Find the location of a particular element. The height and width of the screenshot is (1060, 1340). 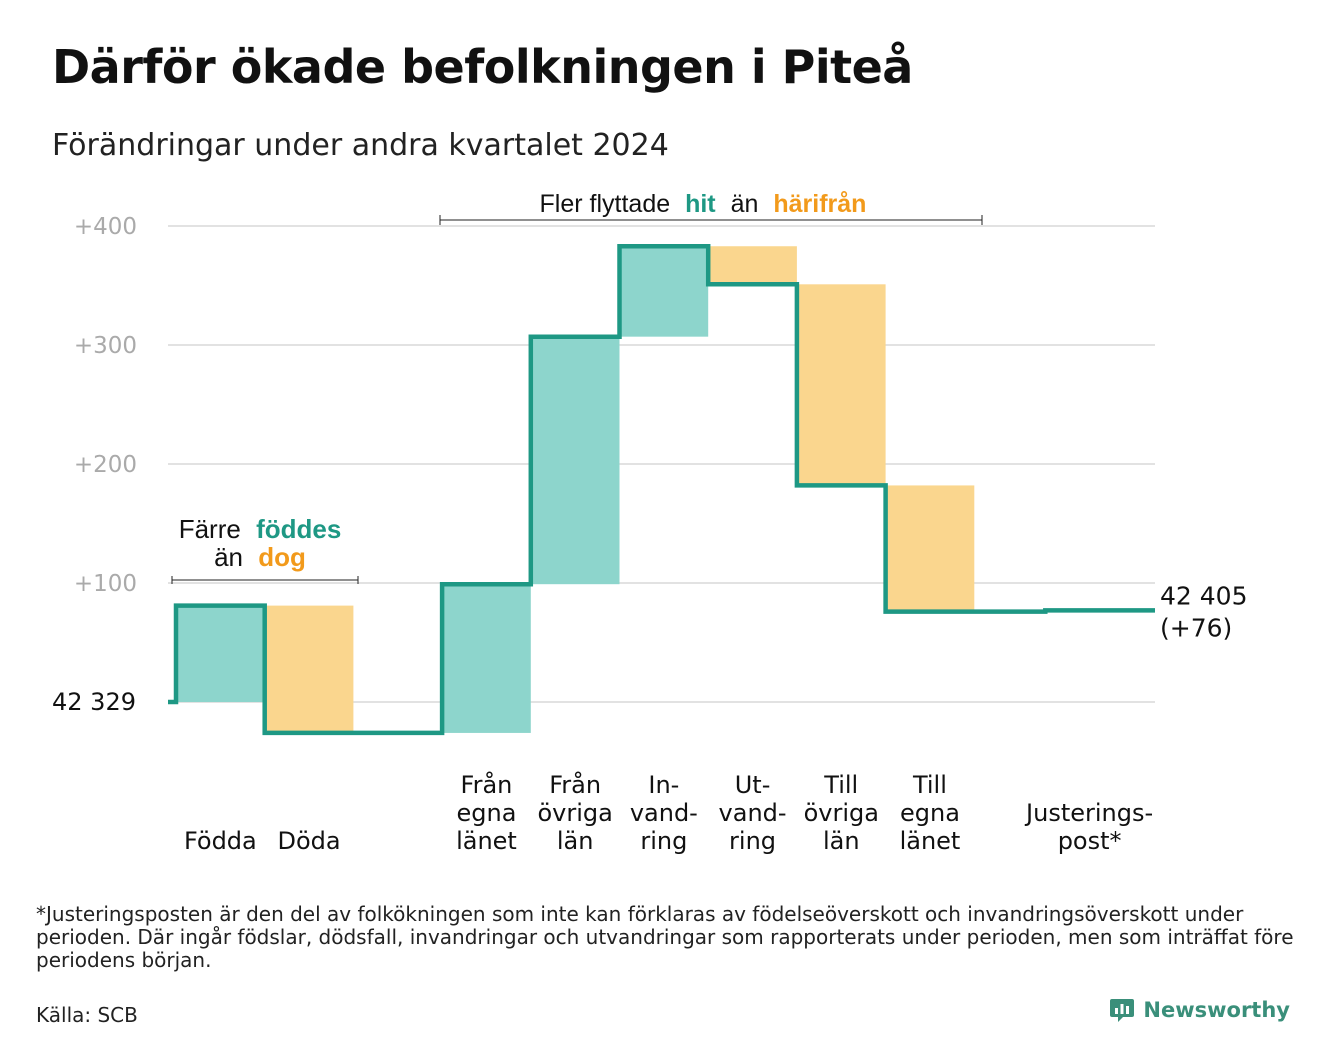

chart-title: Därför ökade befolkningen i Piteå is located at coordinates (482, 67).